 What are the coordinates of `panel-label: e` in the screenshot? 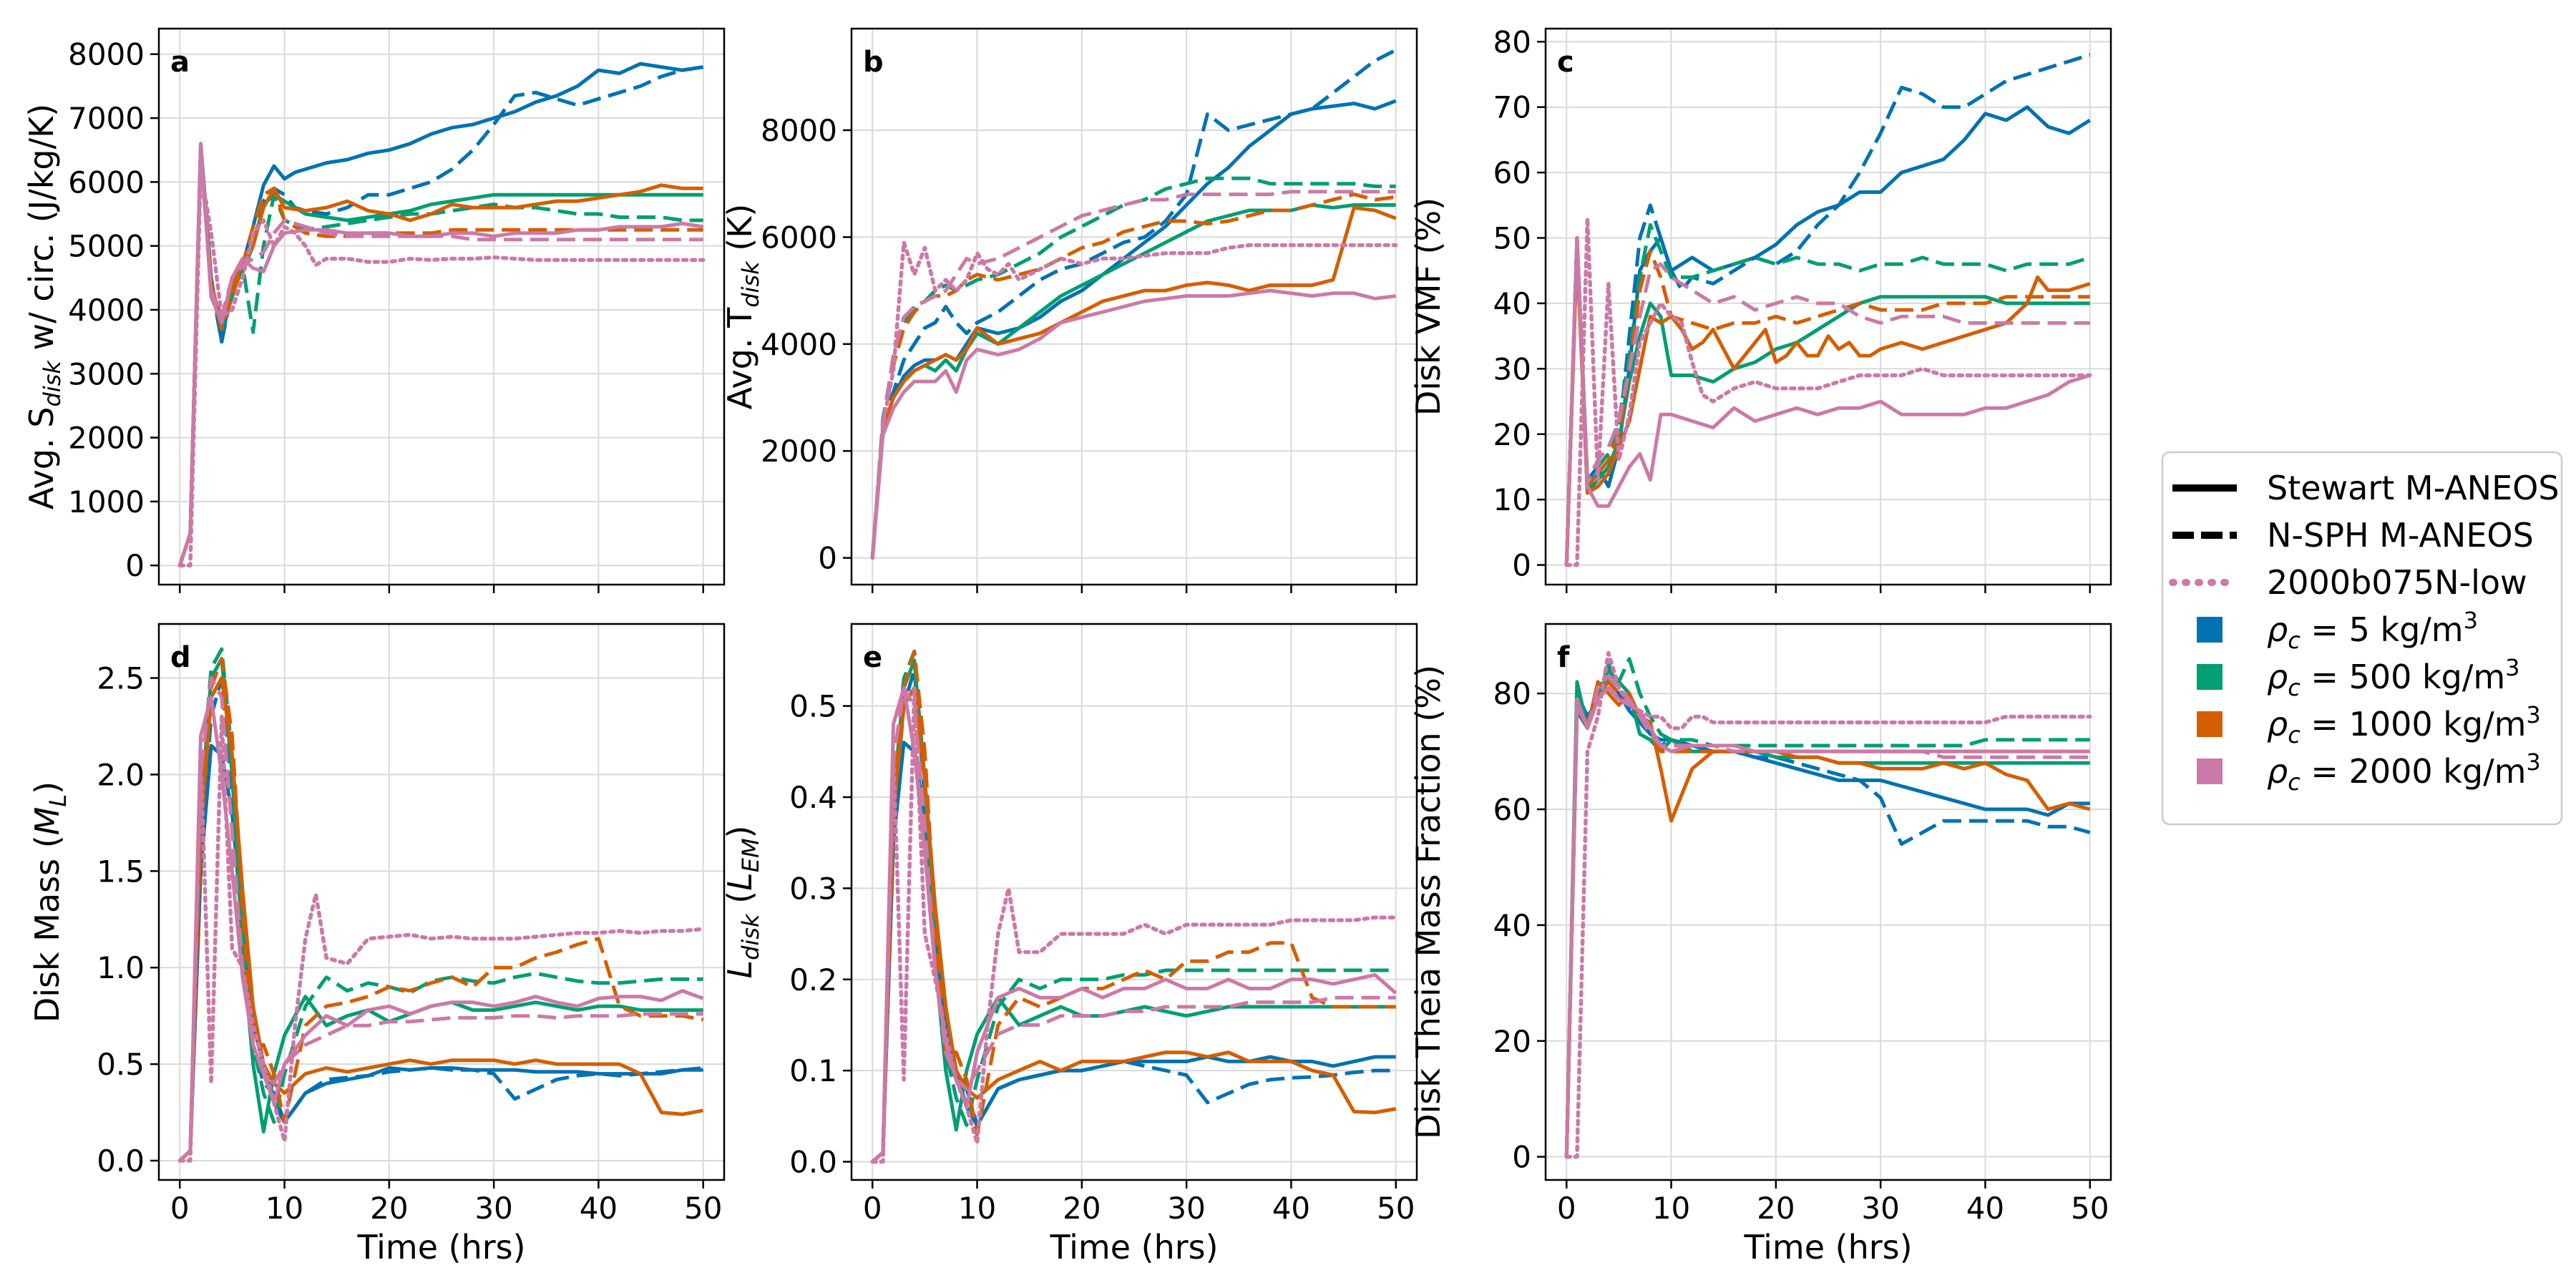 It's located at (872, 657).